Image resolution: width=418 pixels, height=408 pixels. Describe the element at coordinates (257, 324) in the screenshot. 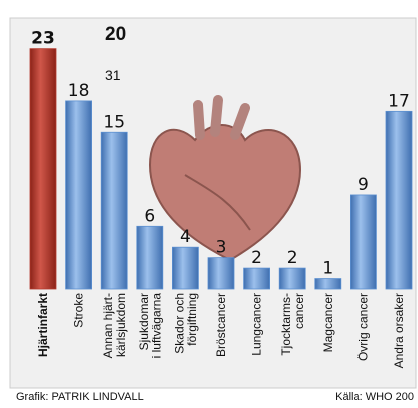

I see `x-tick-label: Lungcancer` at that location.